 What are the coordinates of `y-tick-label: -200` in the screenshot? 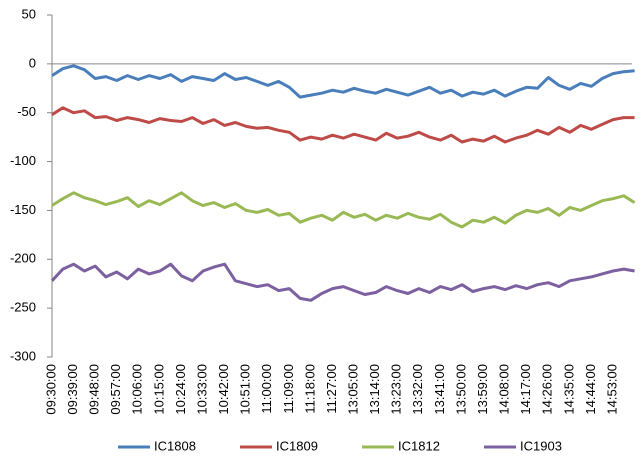 It's located at (23, 258).